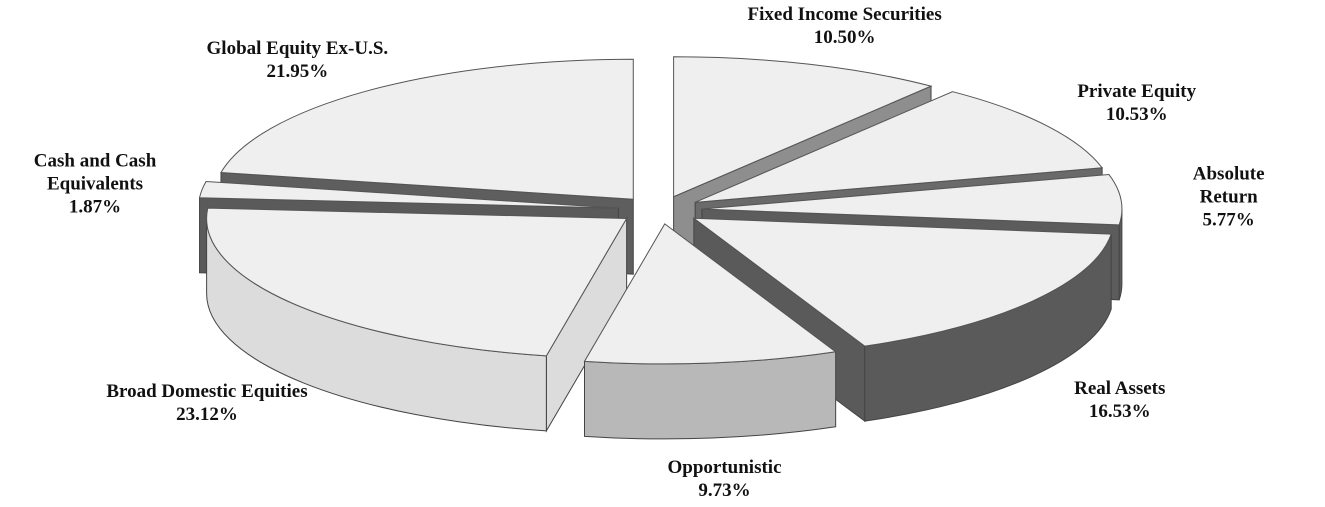 The width and height of the screenshot is (1325, 507). I want to click on slice-label: Real Assets 16.53%, so click(1120, 400).